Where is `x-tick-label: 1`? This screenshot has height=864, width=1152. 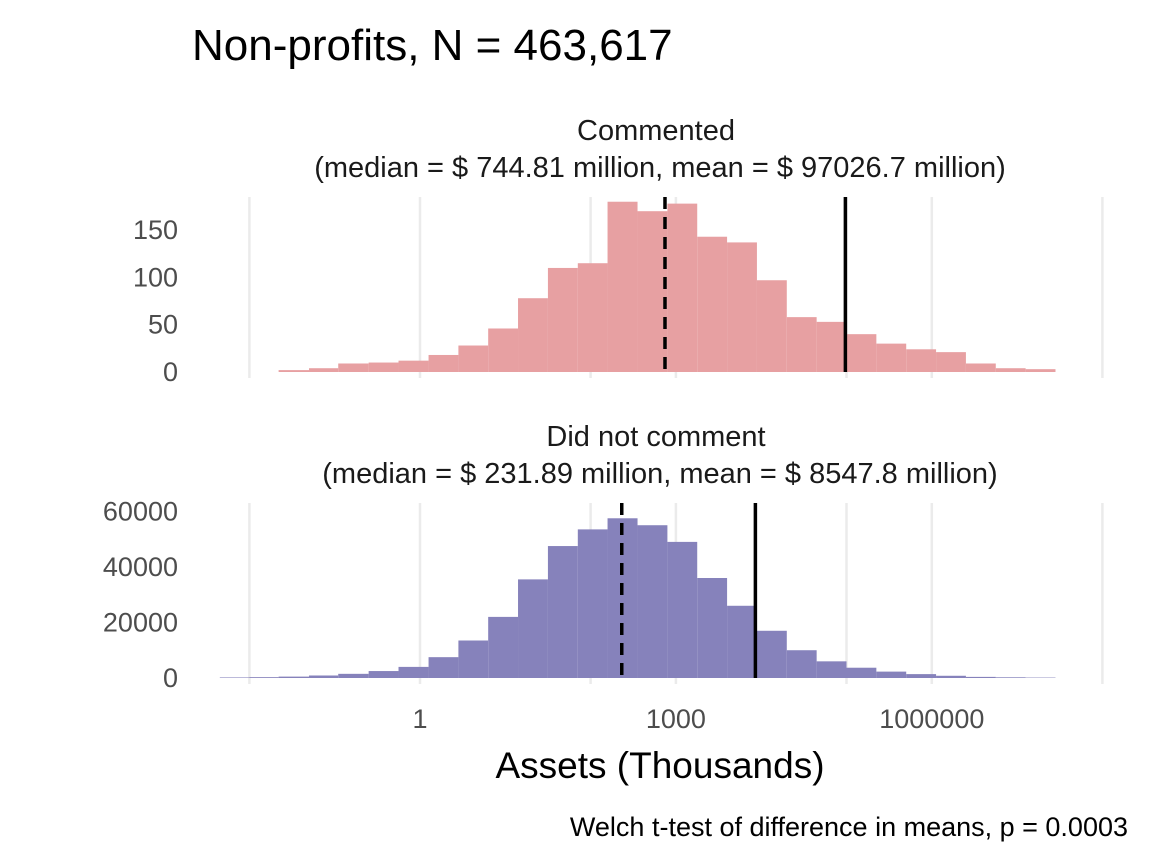
x-tick-label: 1 is located at coordinates (419, 719).